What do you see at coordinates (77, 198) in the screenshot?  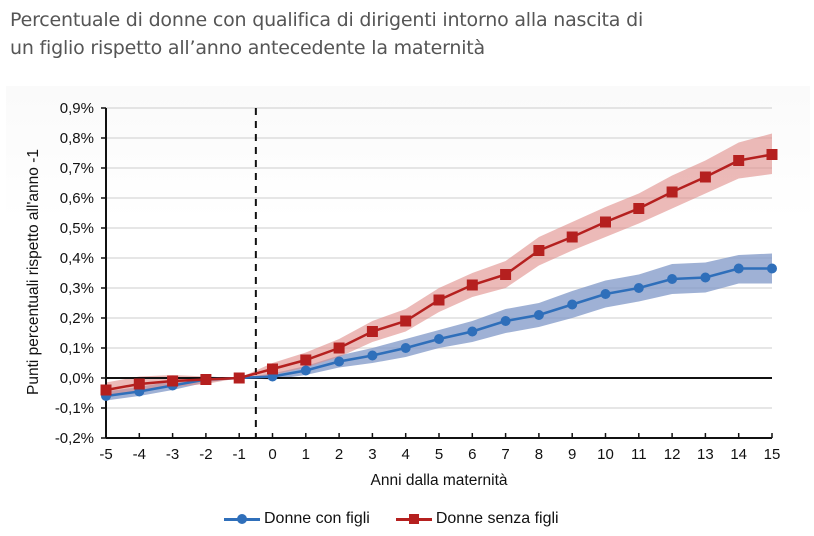 I see `y-tick-label: 0,6%` at bounding box center [77, 198].